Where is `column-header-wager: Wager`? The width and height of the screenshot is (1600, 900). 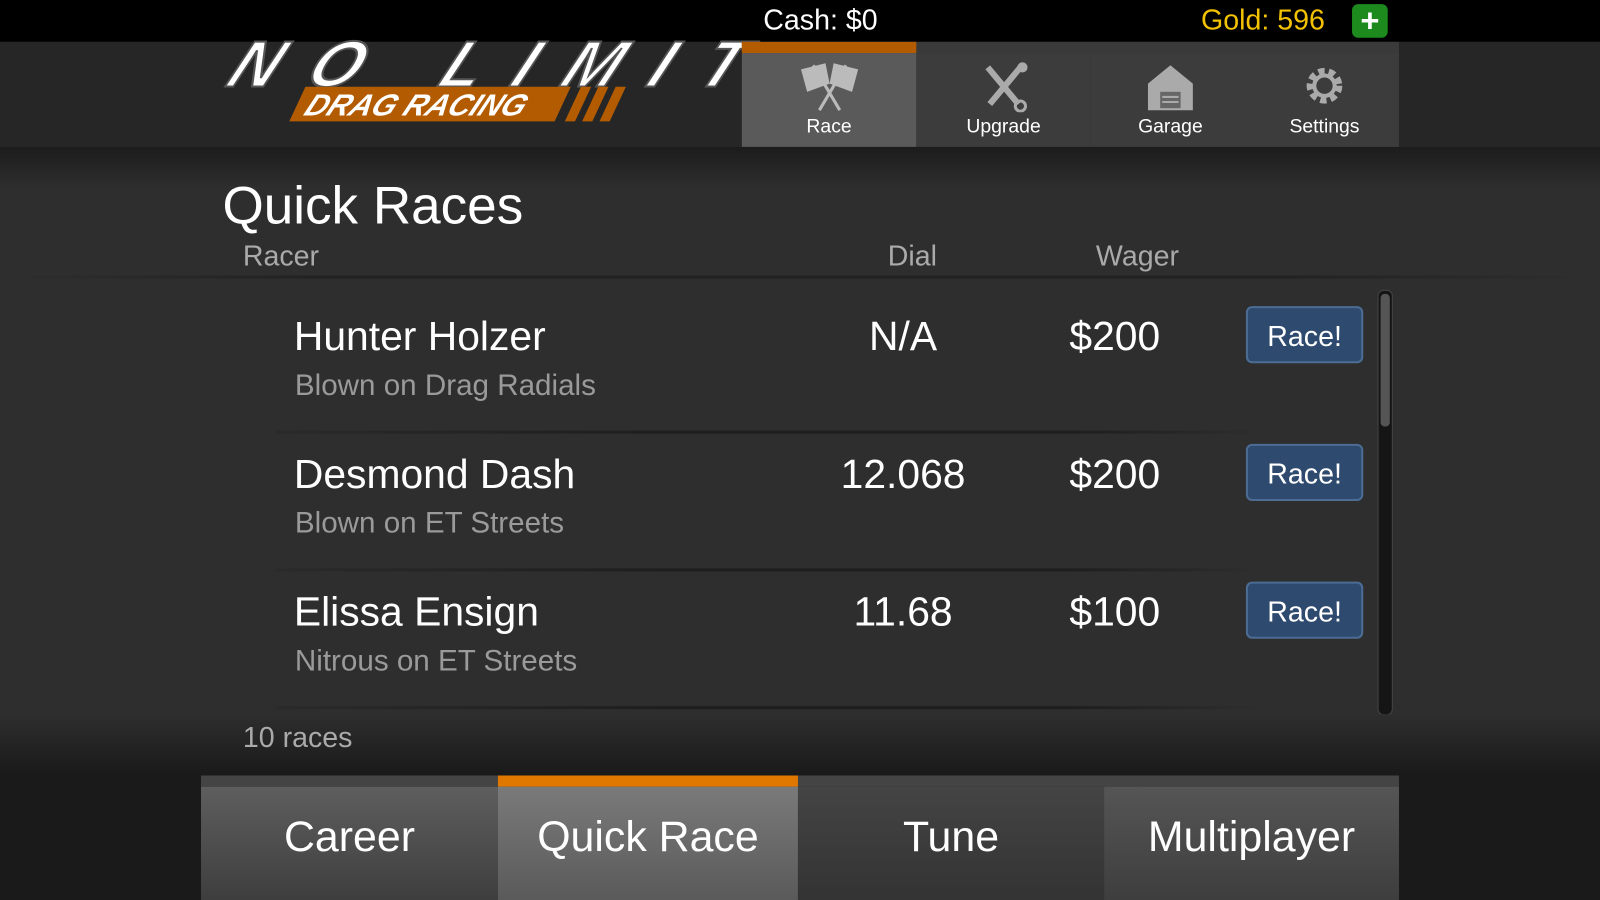
column-header-wager: Wager is located at coordinates (1137, 255).